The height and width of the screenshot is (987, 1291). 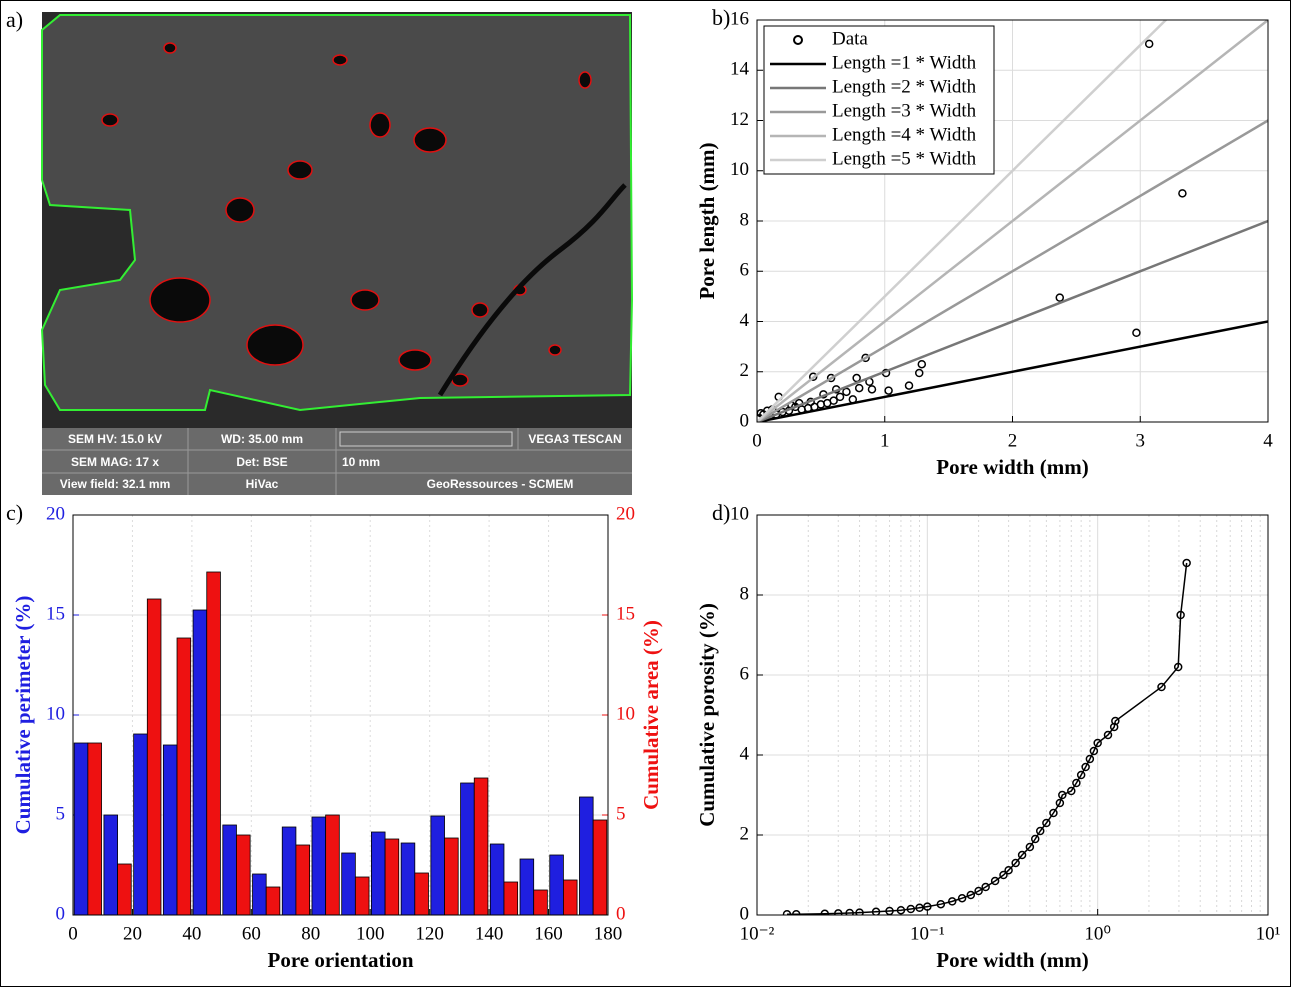 I want to click on sem-info: SEM HV: 15.0 kV, so click(x=115, y=439).